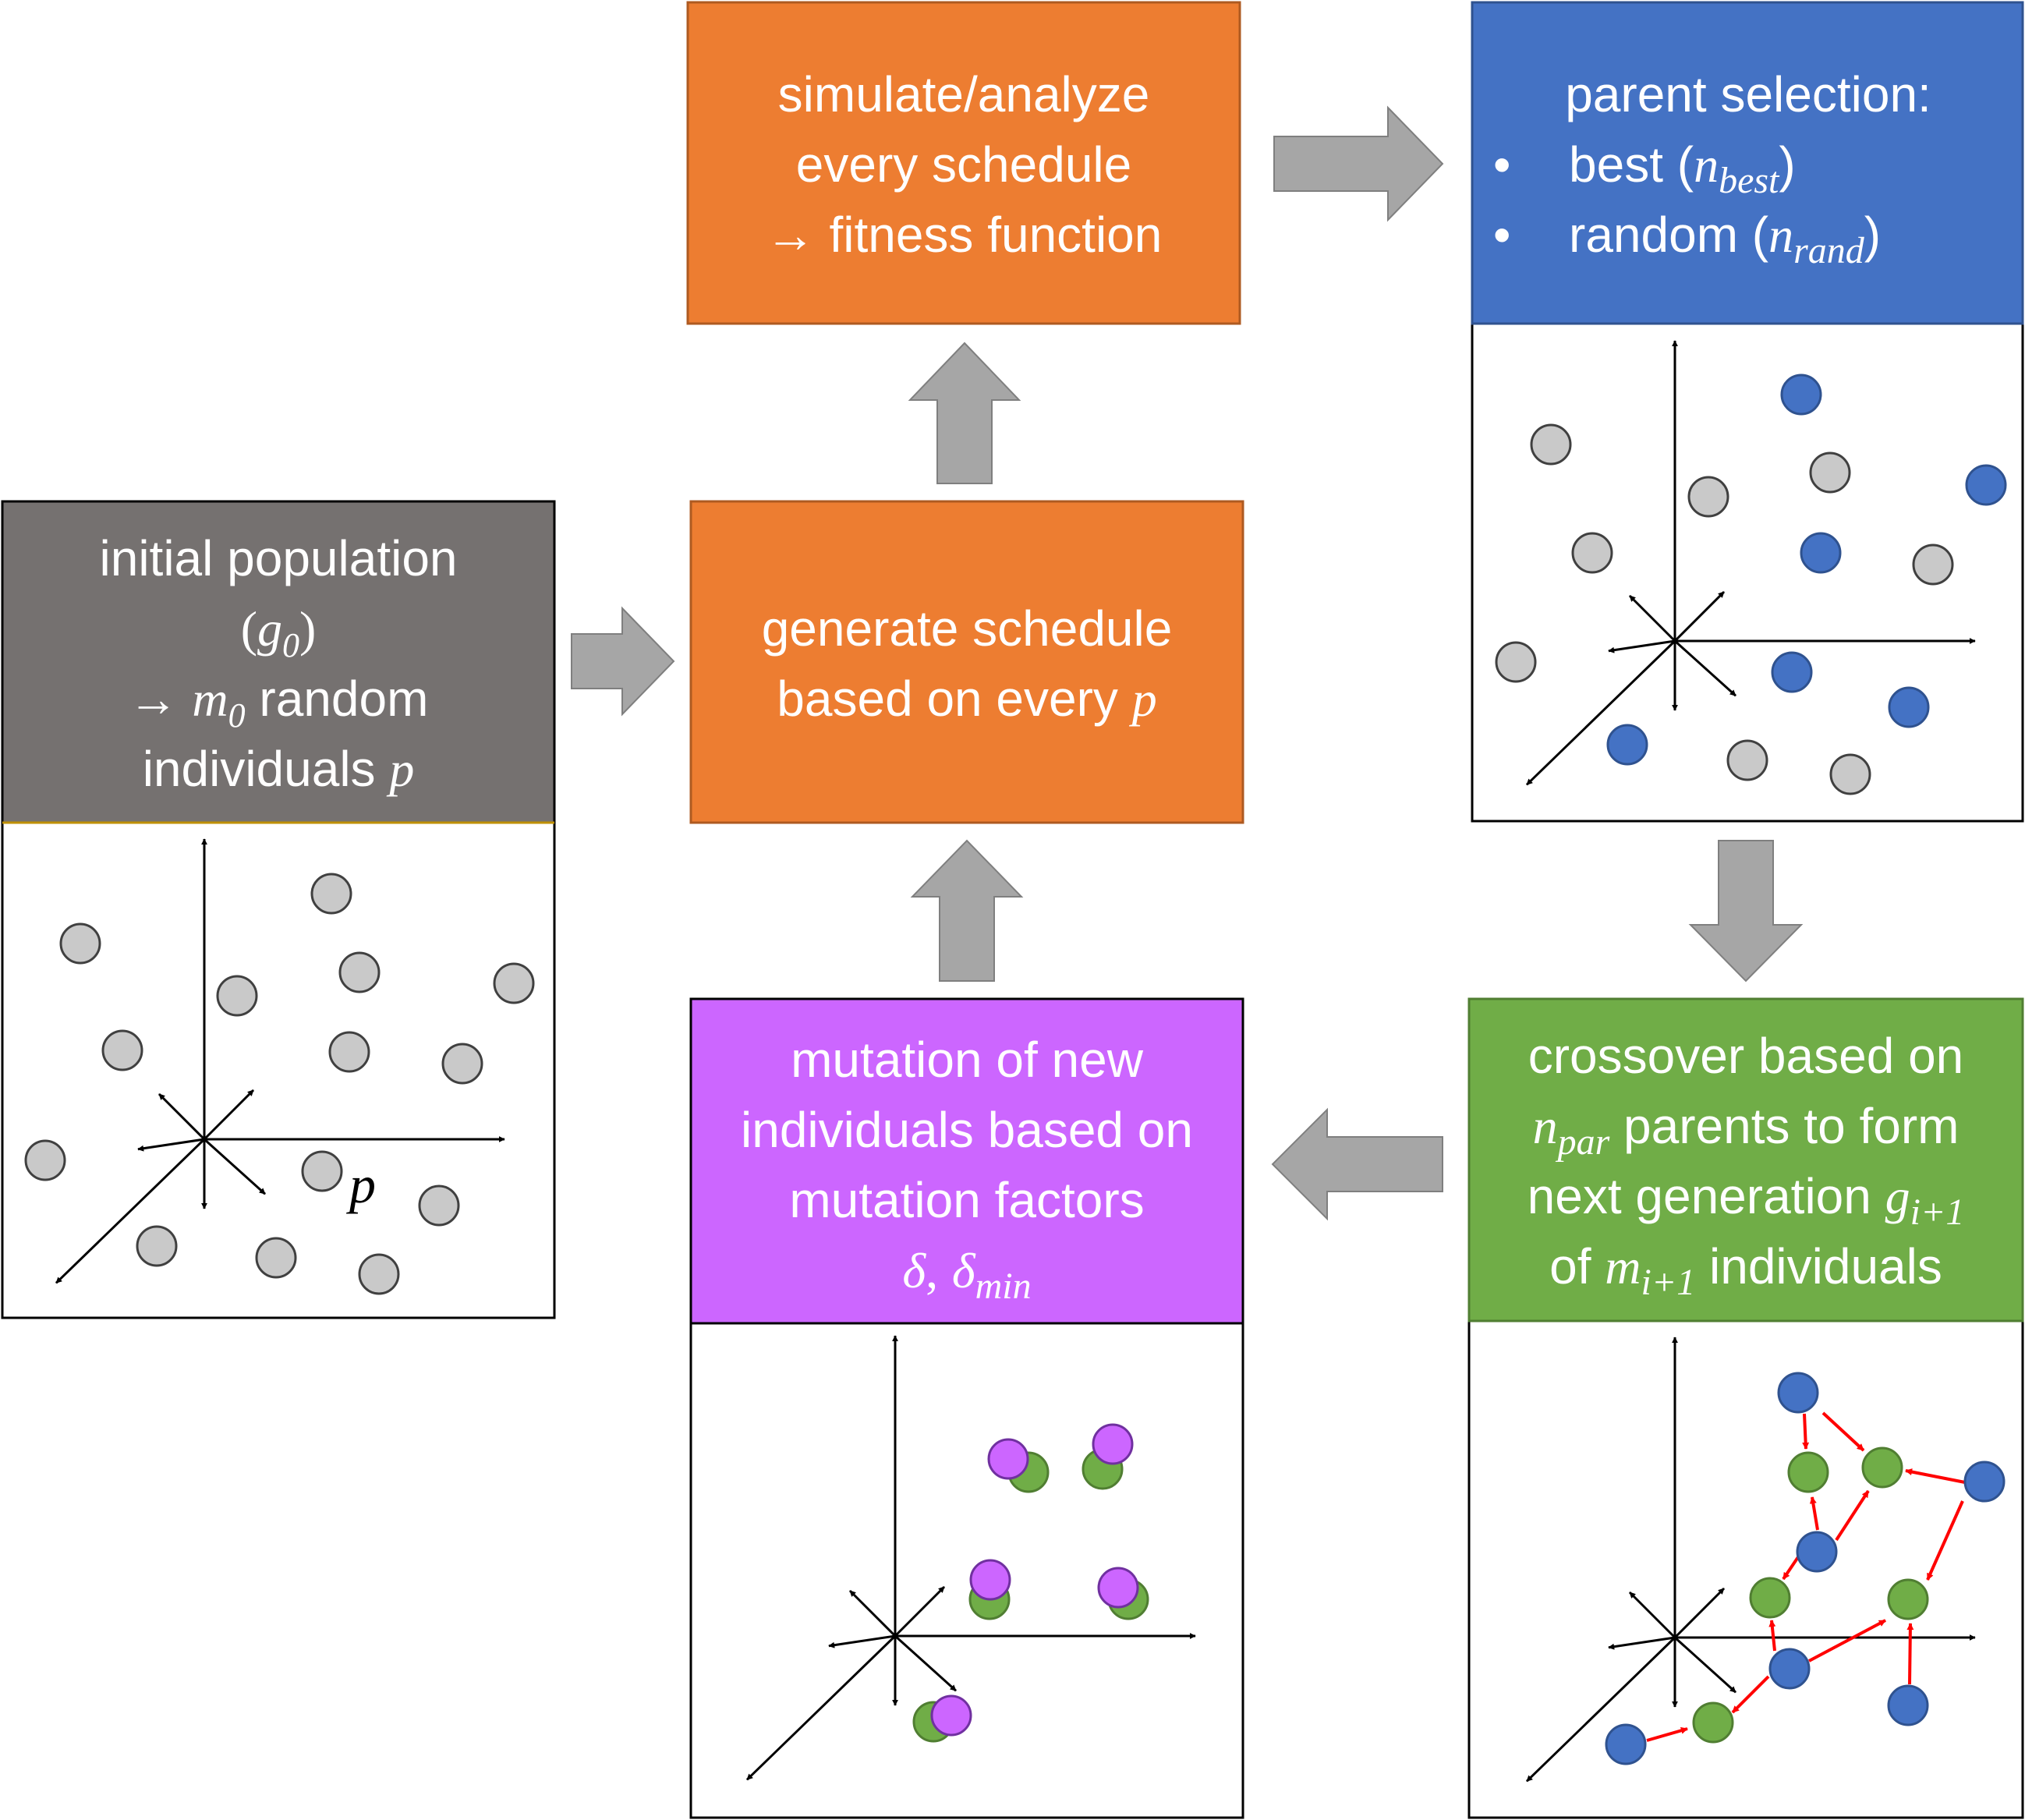 Image resolution: width=2025 pixels, height=1820 pixels. Describe the element at coordinates (1725, 239) in the screenshot. I see `parent-selection-random: random (nrand)` at that location.